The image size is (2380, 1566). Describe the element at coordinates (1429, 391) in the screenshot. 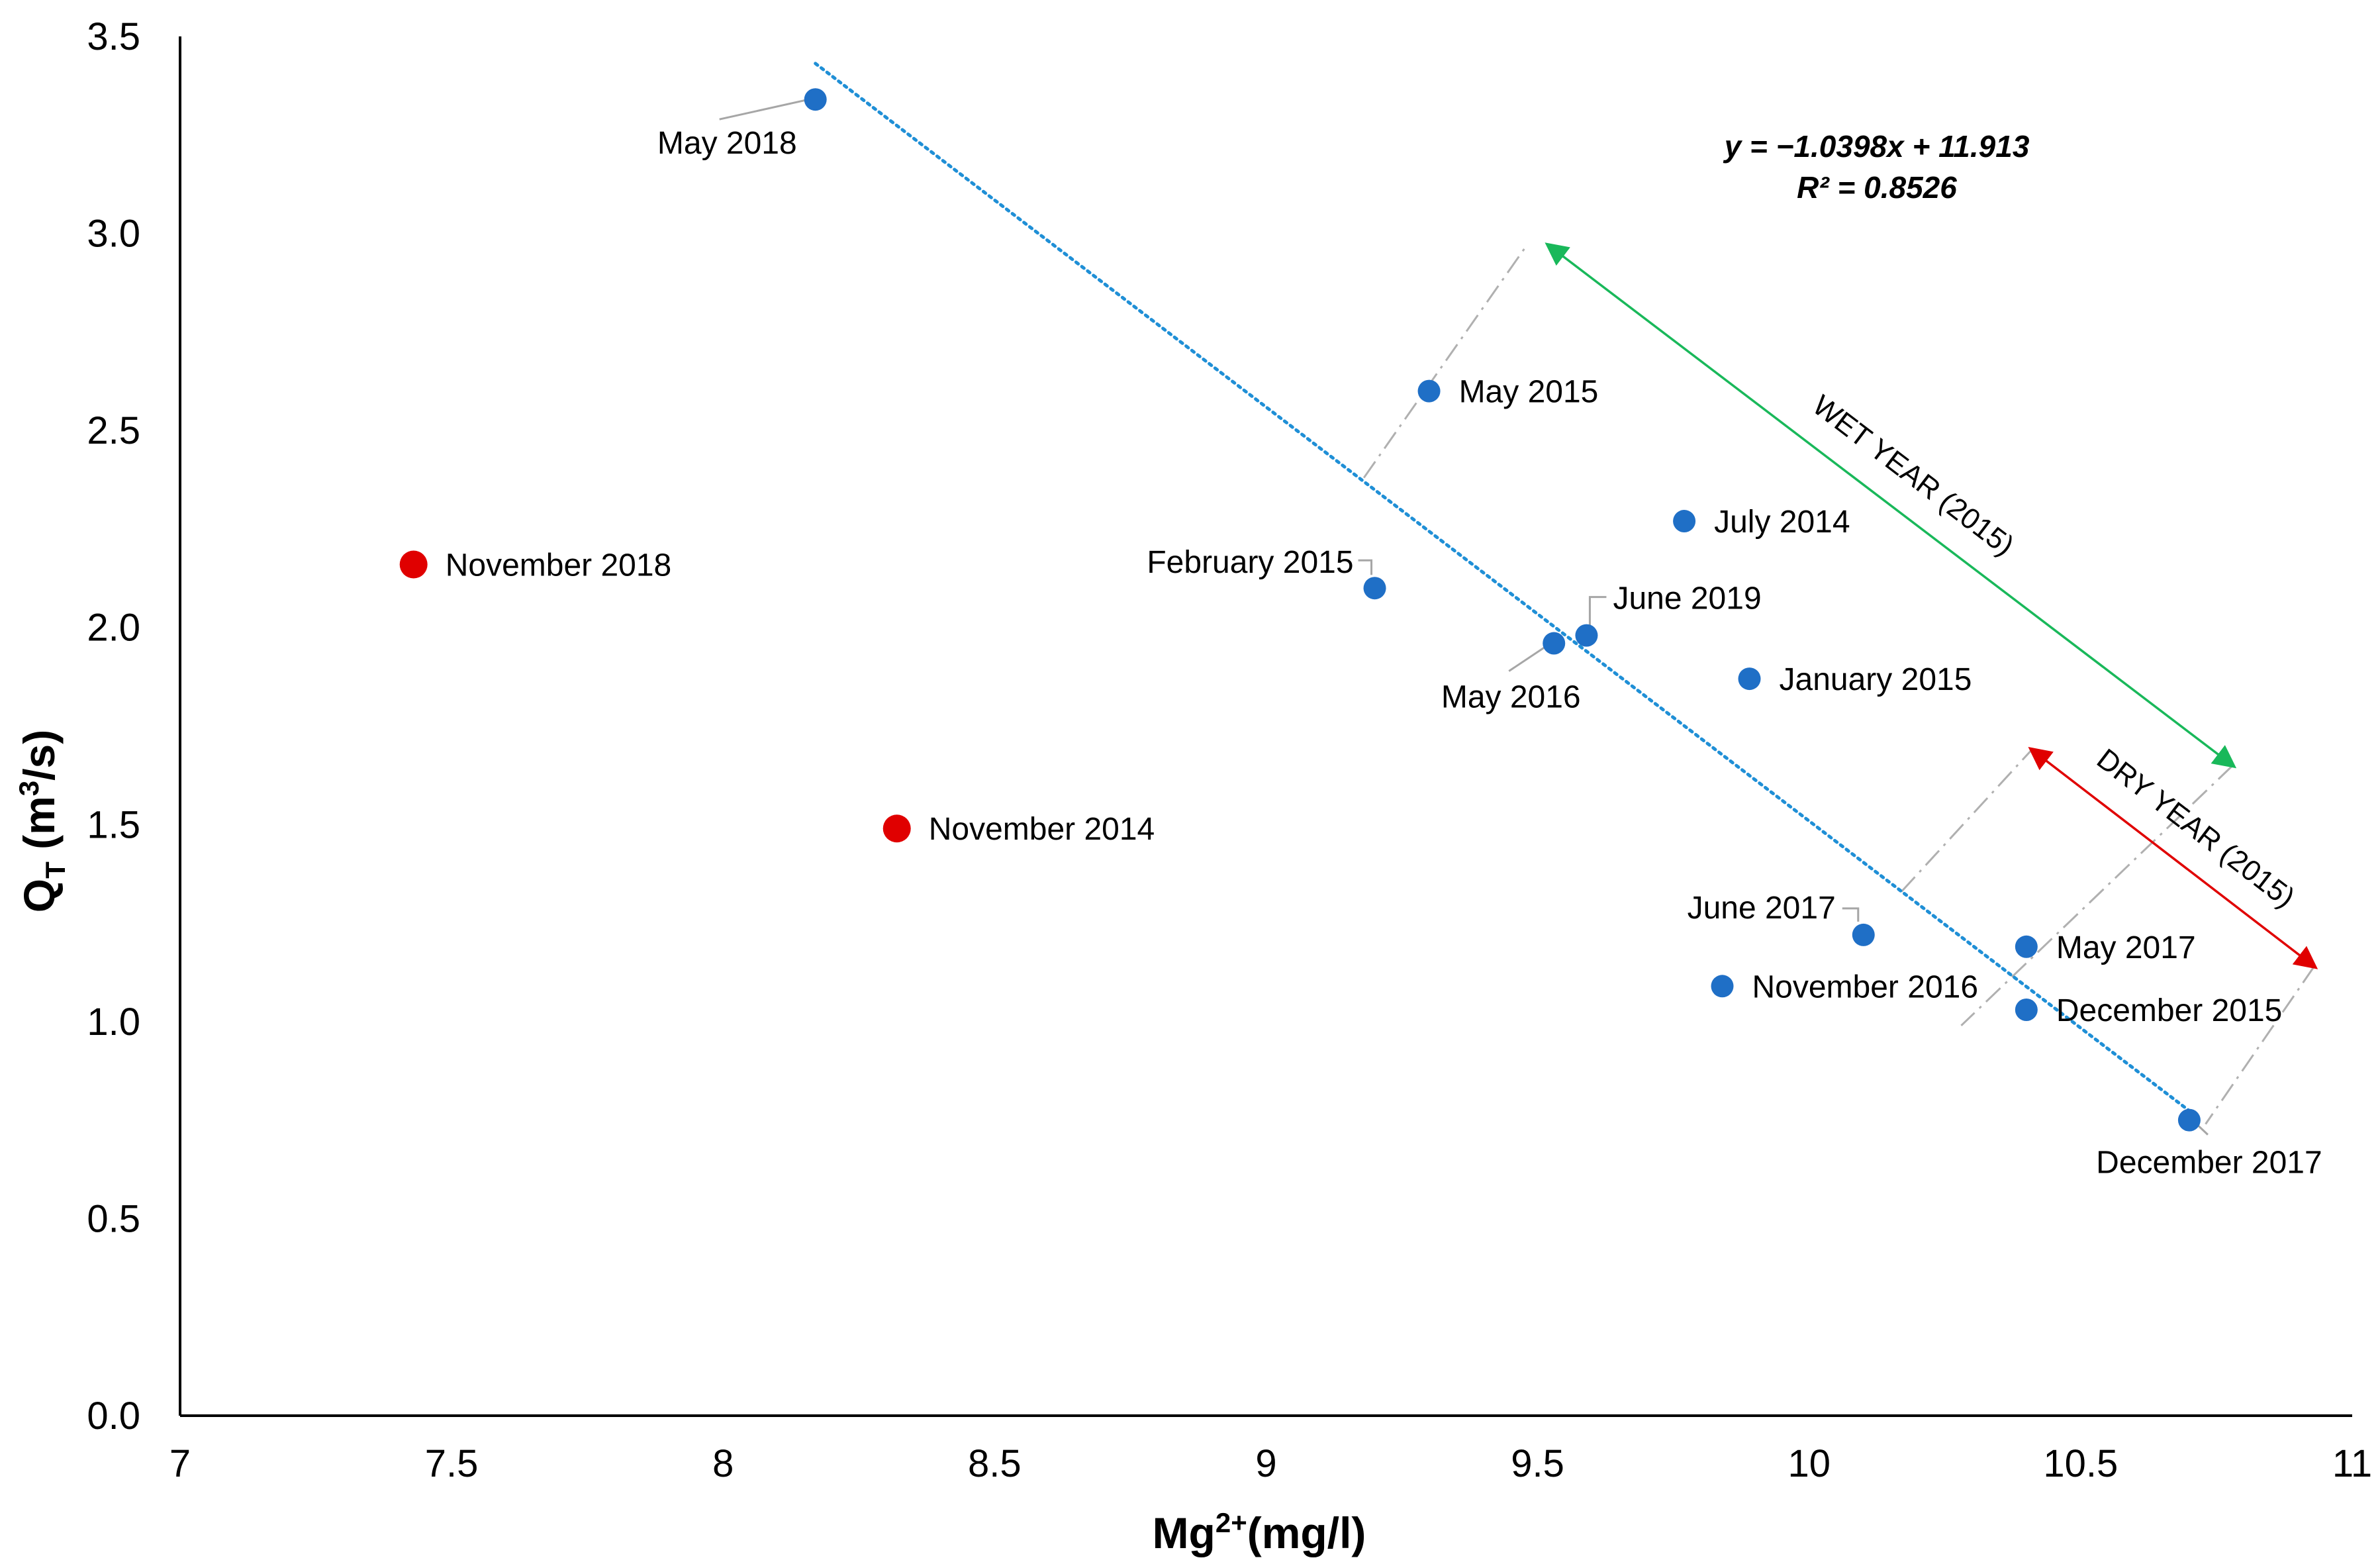

I see `data-point-may-2015` at that location.